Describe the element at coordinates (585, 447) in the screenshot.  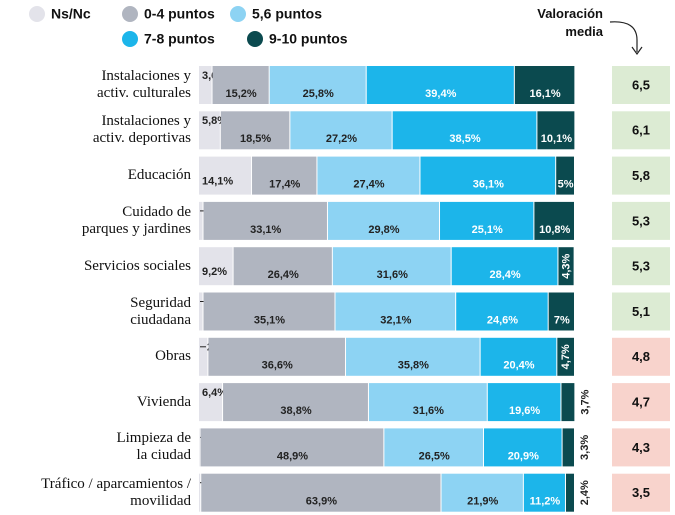
I see `value-label: 3,3%` at that location.